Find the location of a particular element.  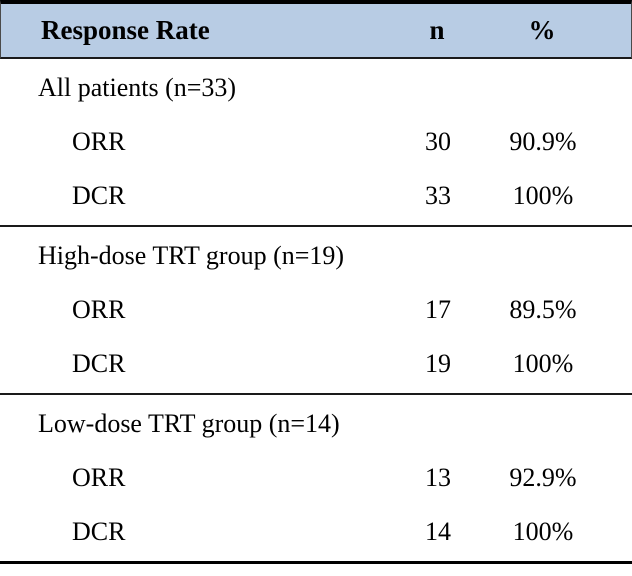

row-pct-value: 90.9% is located at coordinates (543, 141).